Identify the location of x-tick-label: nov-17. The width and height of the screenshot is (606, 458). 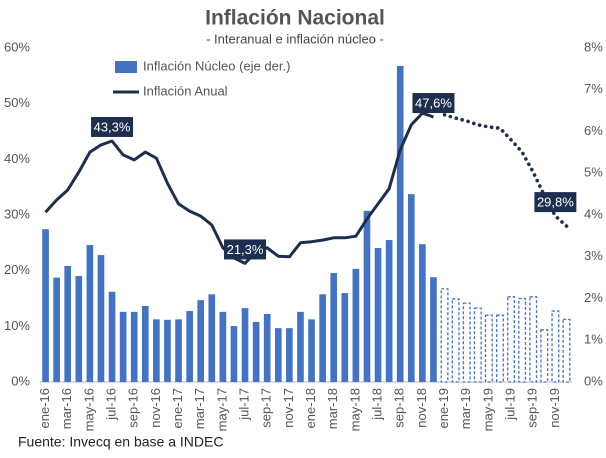
(288, 408).